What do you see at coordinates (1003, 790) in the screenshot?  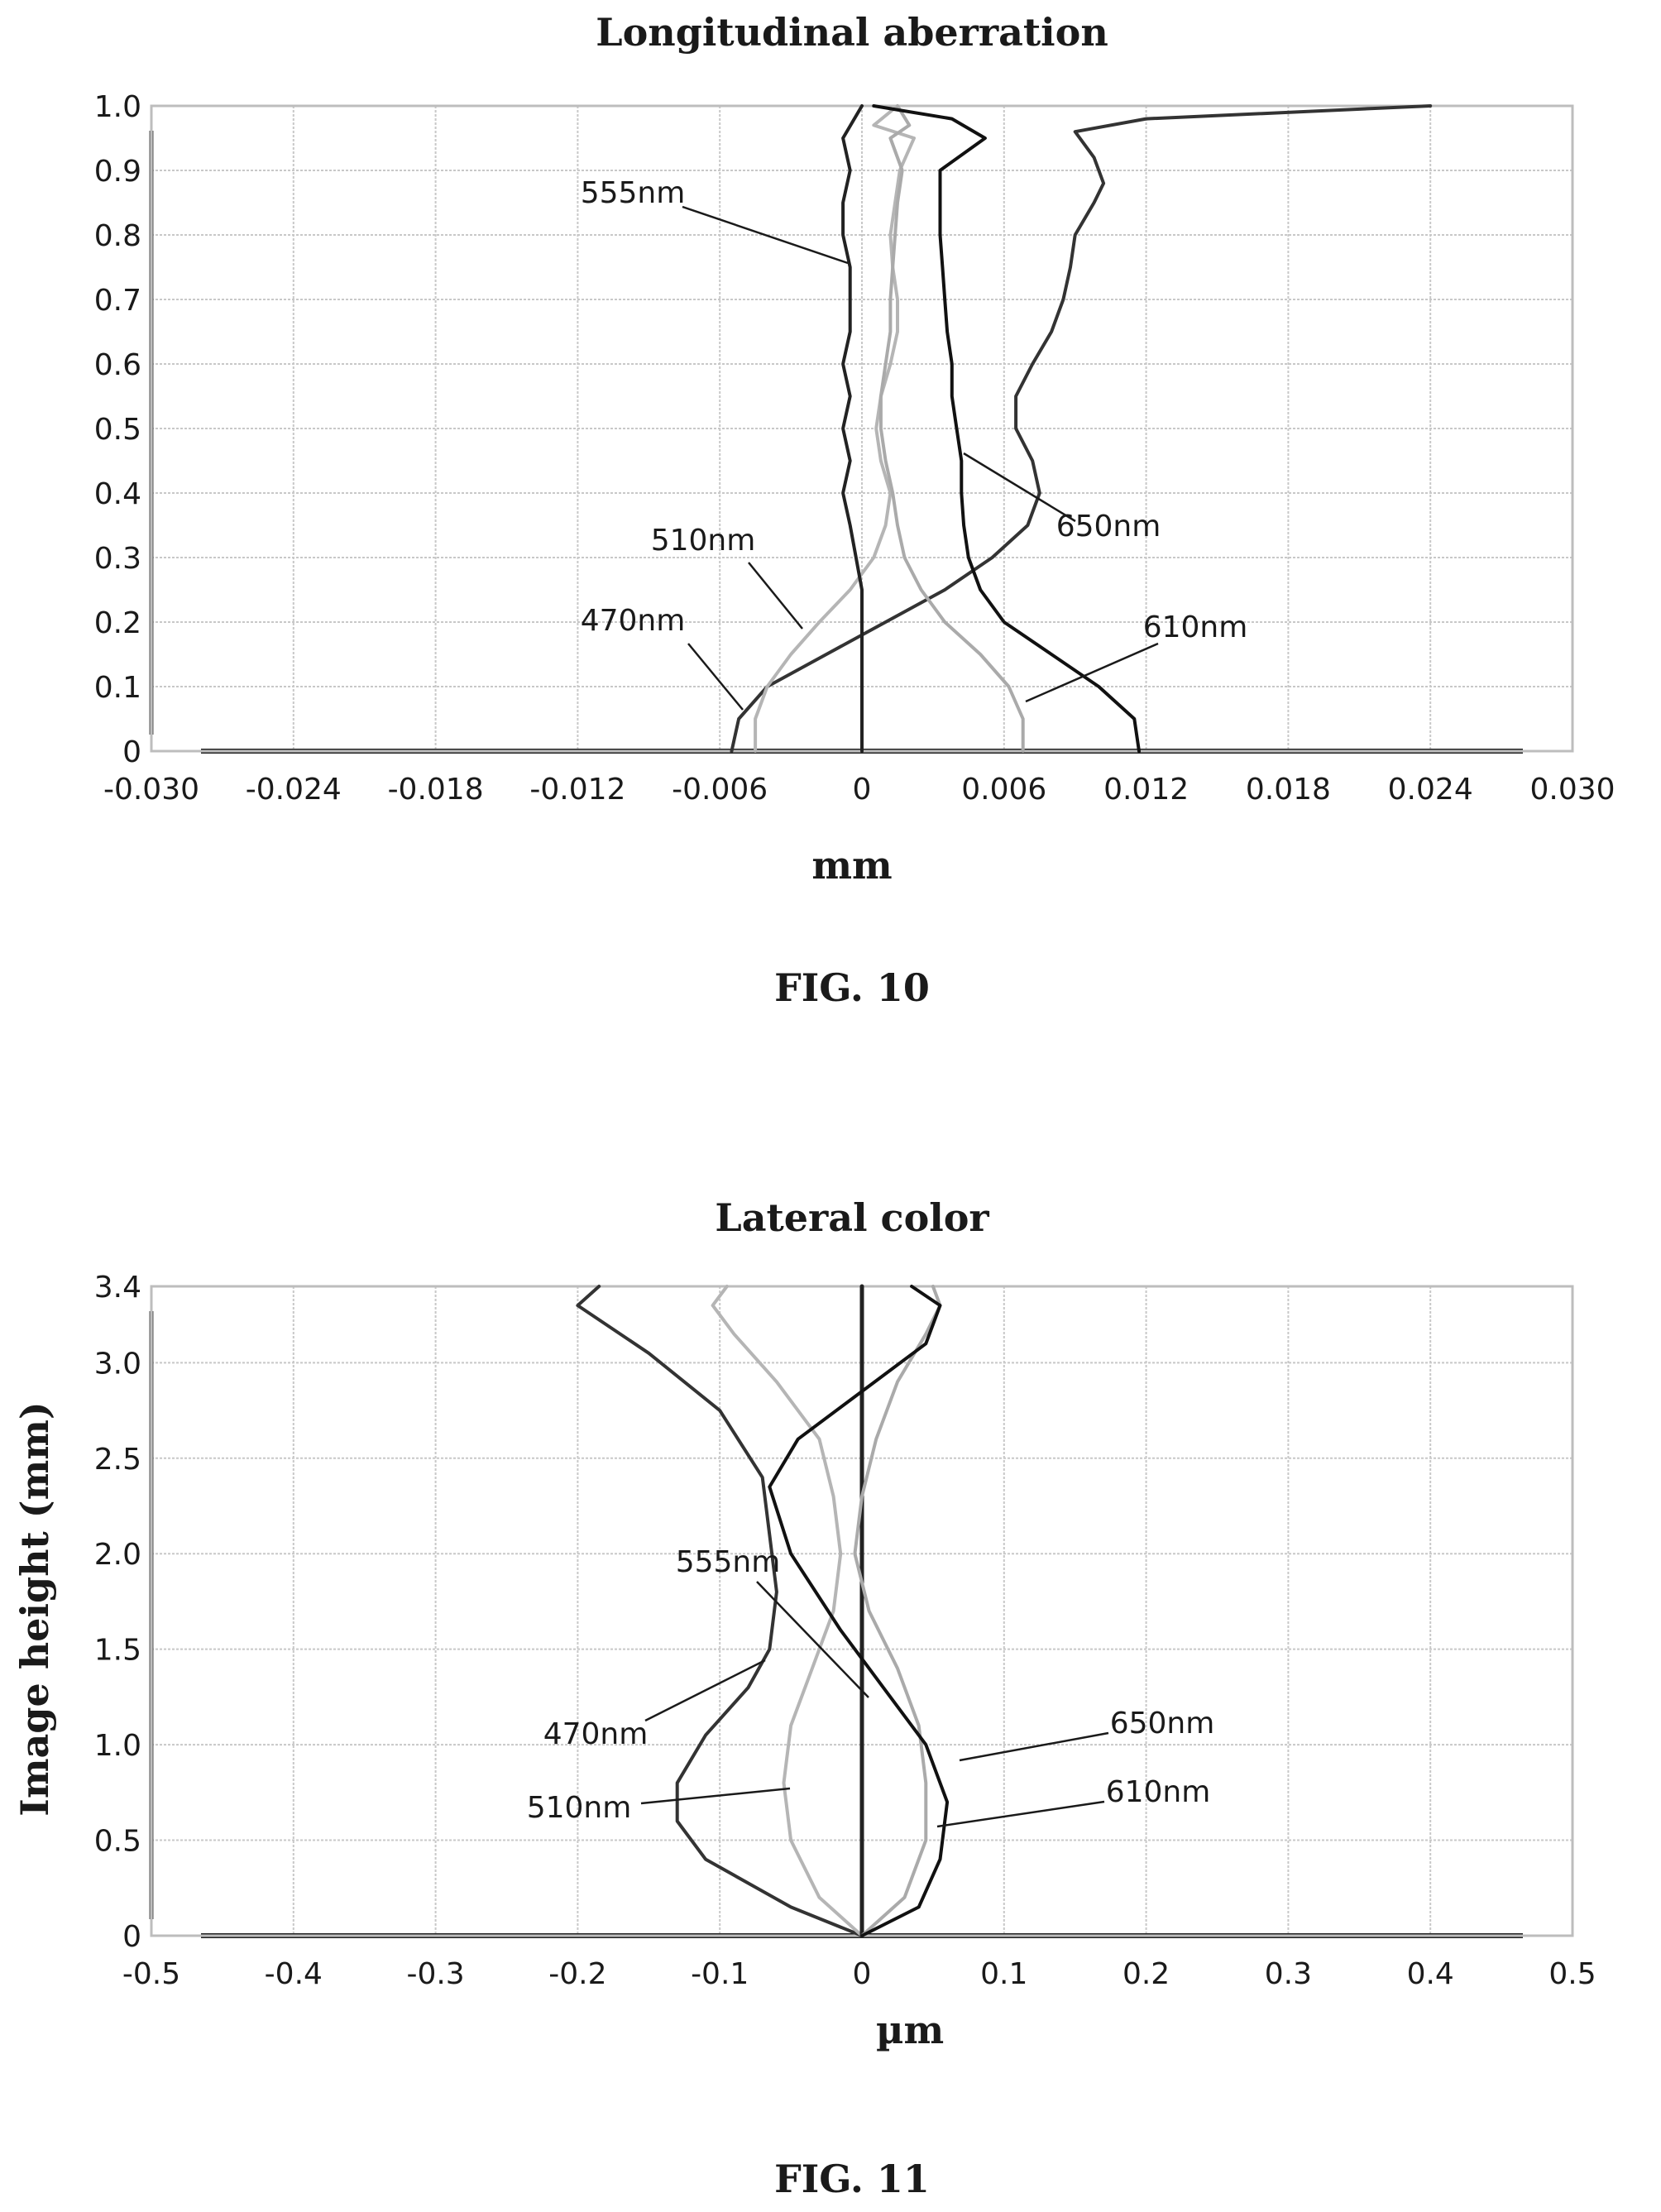 I see `x-tick-label: 0.006` at bounding box center [1003, 790].